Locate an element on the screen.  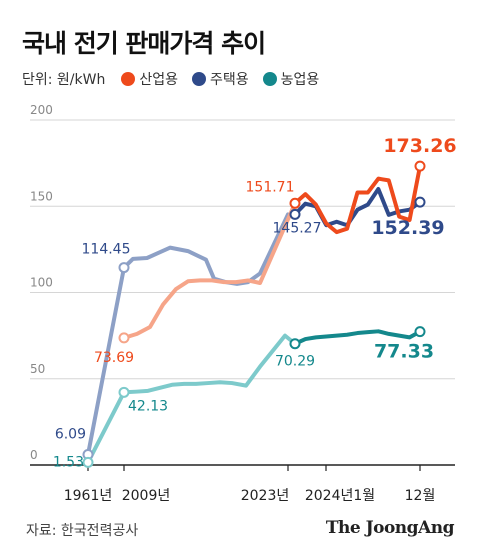
x-tick-label: 2024년1월 is located at coordinates (340, 496).